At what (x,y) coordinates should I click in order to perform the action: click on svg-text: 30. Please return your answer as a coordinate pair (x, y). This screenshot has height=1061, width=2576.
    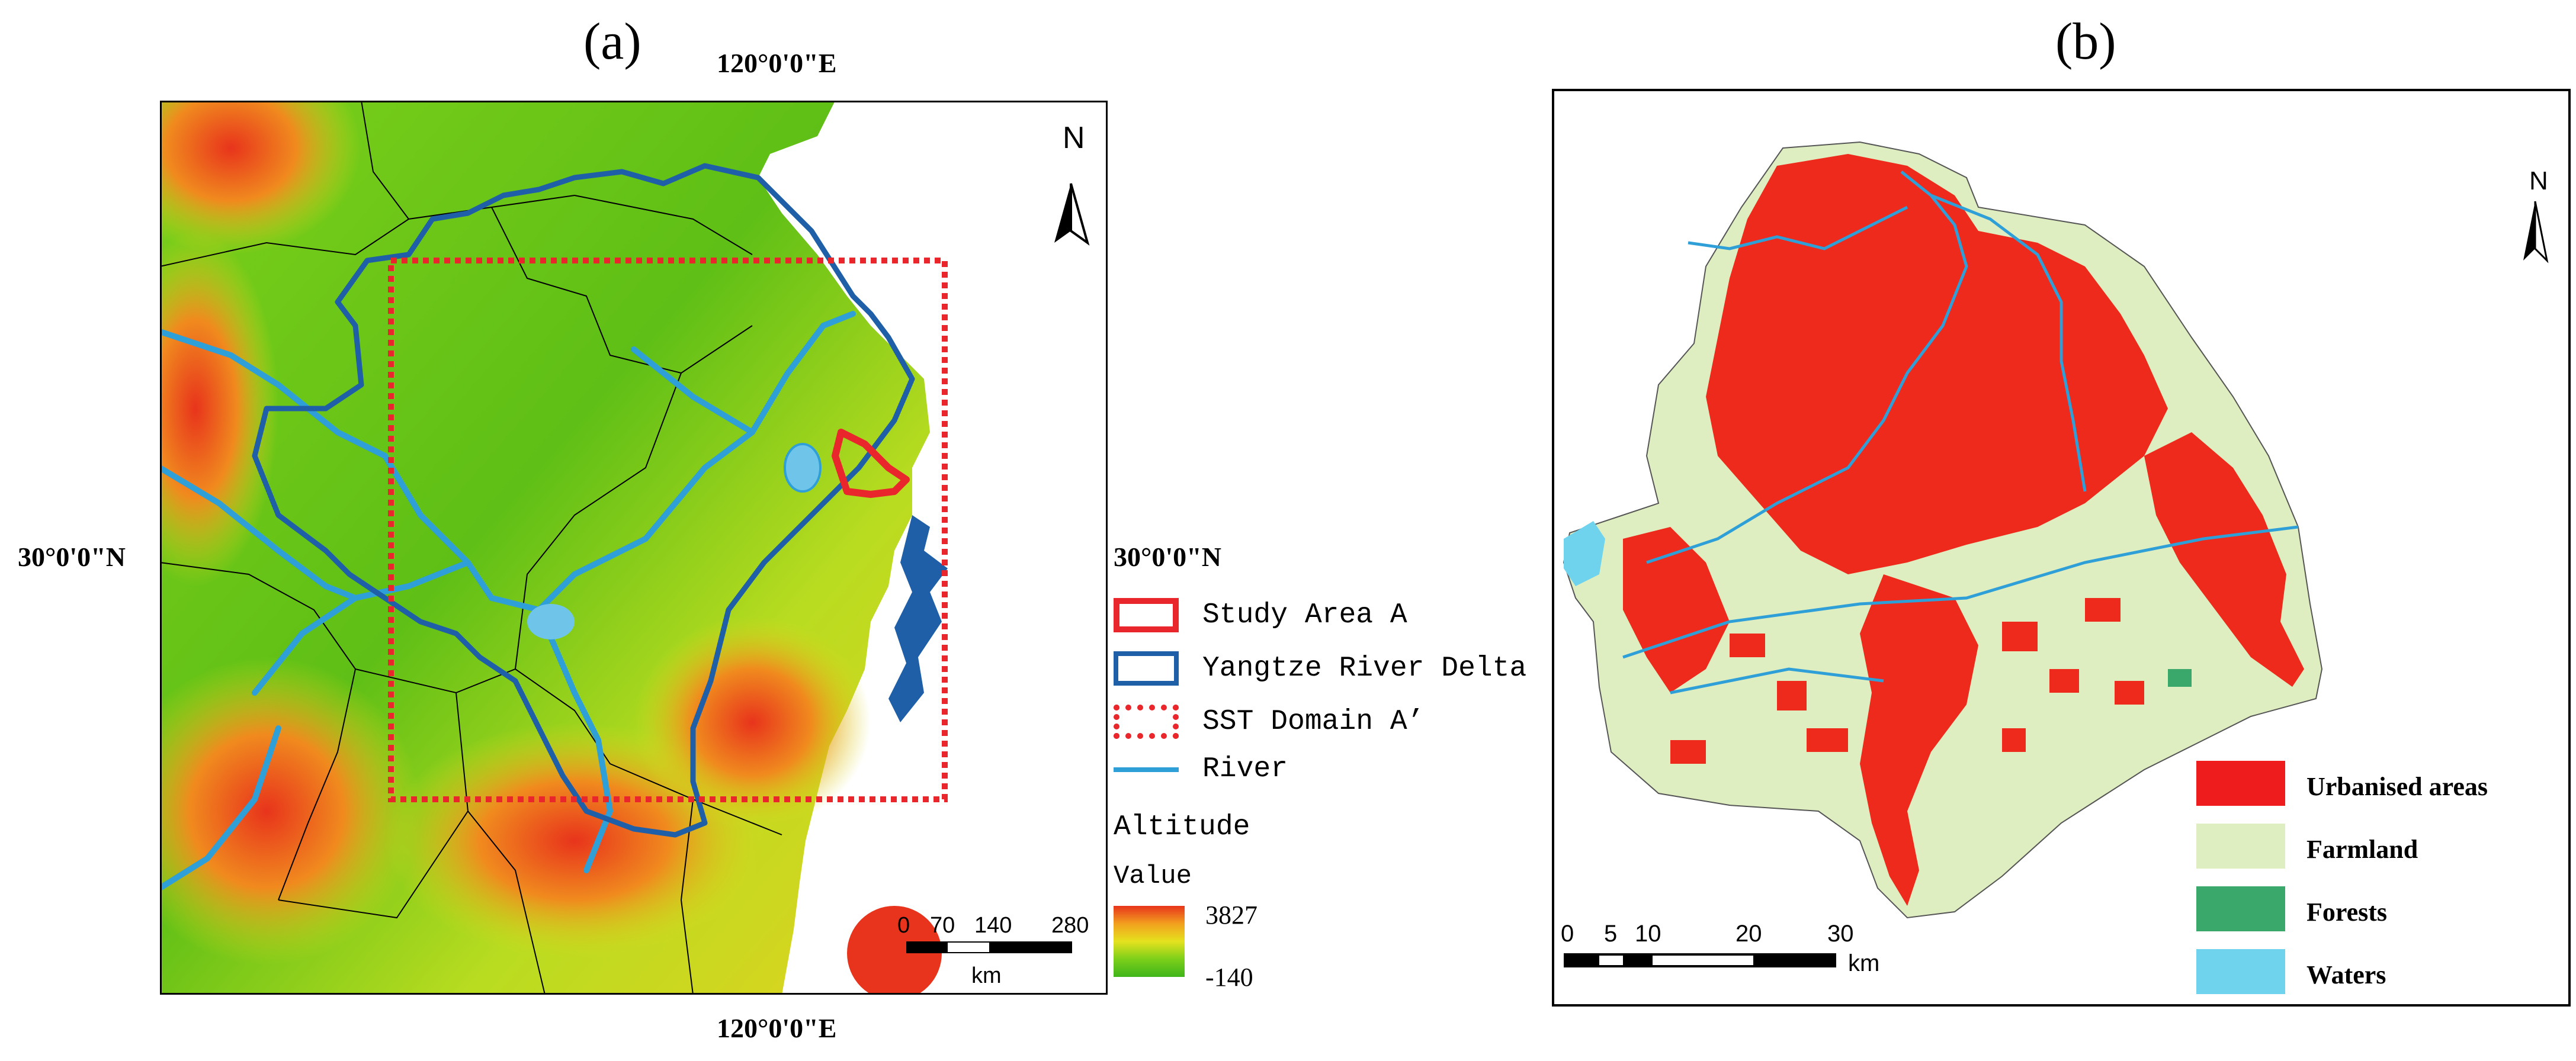
    Looking at the image, I should click on (1841, 934).